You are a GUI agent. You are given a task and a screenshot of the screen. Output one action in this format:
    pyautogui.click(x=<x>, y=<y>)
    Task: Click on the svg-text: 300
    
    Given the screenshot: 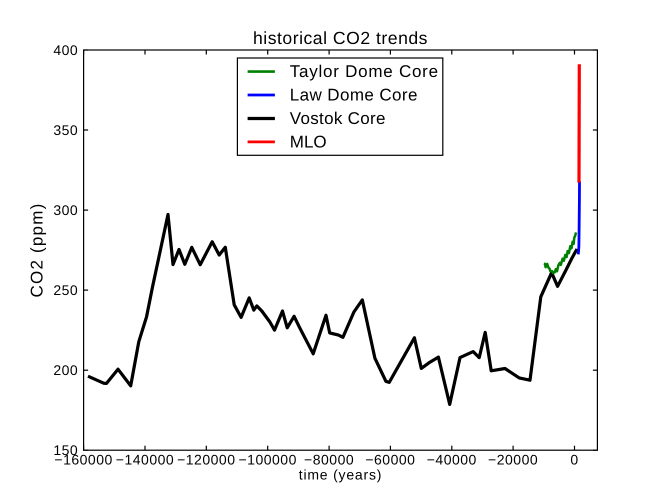 What is the action you would take?
    pyautogui.click(x=65, y=210)
    